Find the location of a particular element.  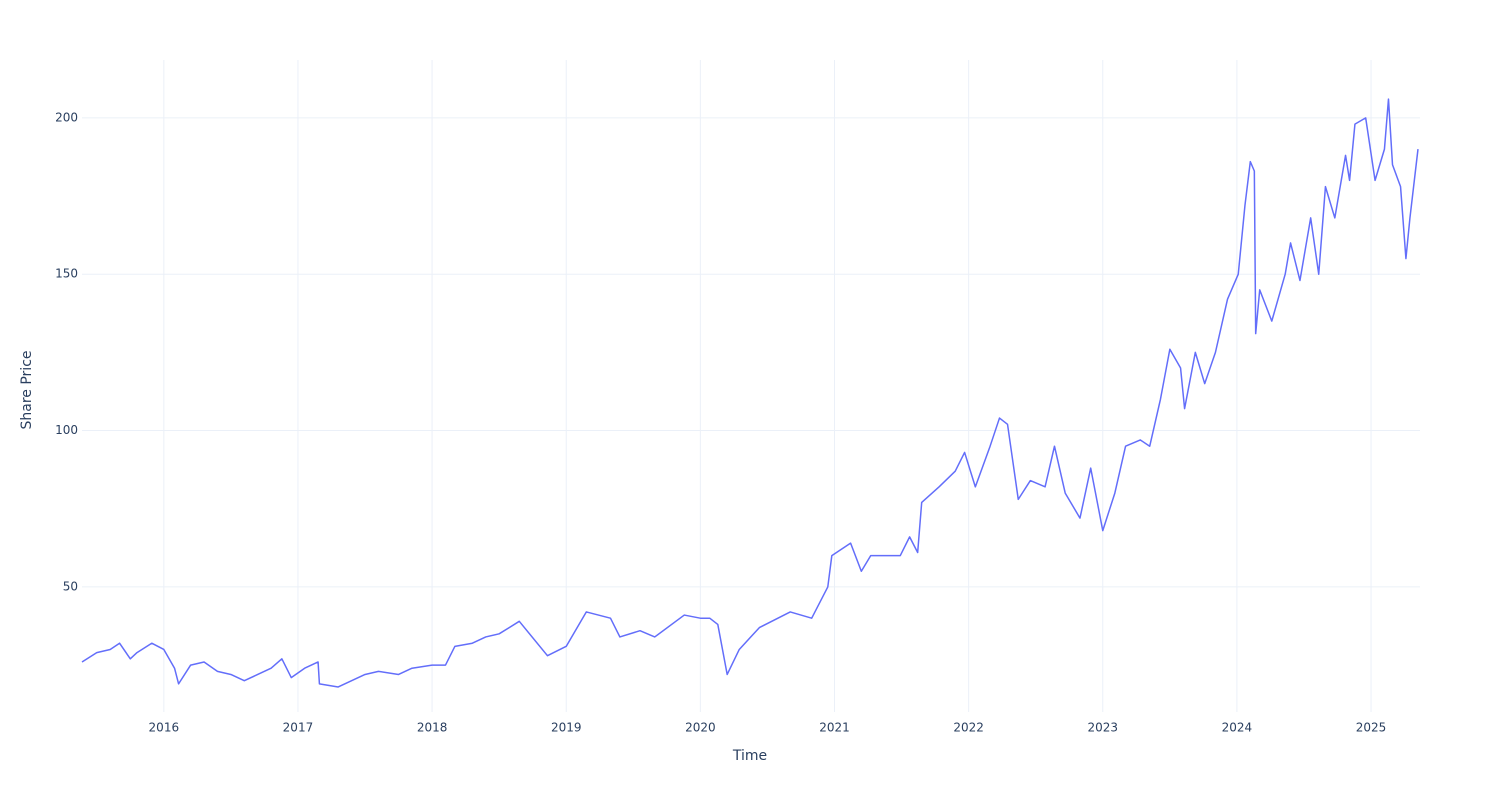

y-tick-label: 200 is located at coordinates (66, 117).